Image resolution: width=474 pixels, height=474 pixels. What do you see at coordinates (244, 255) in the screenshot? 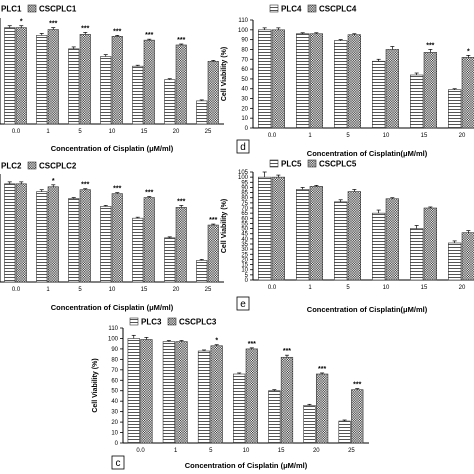
I see `y-tick-label: 25` at bounding box center [244, 255].